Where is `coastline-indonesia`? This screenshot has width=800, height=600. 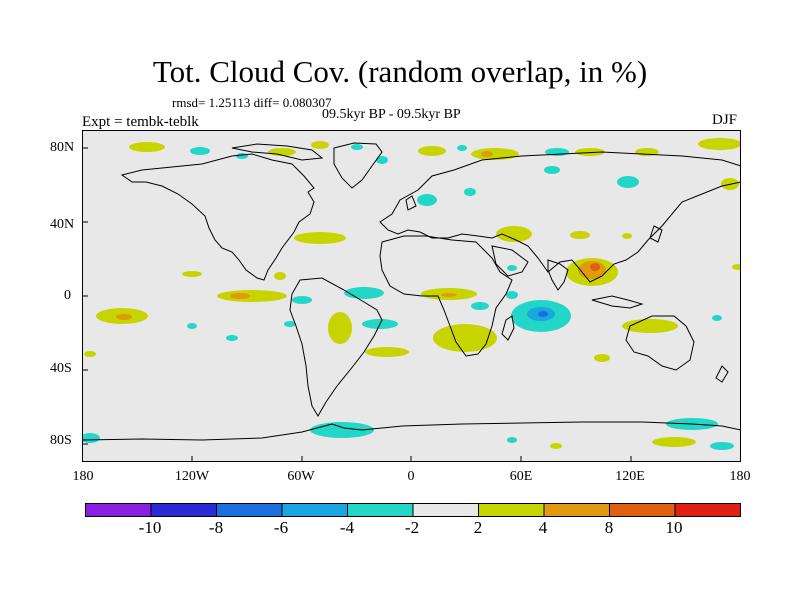 coastline-indonesia is located at coordinates (617, 302).